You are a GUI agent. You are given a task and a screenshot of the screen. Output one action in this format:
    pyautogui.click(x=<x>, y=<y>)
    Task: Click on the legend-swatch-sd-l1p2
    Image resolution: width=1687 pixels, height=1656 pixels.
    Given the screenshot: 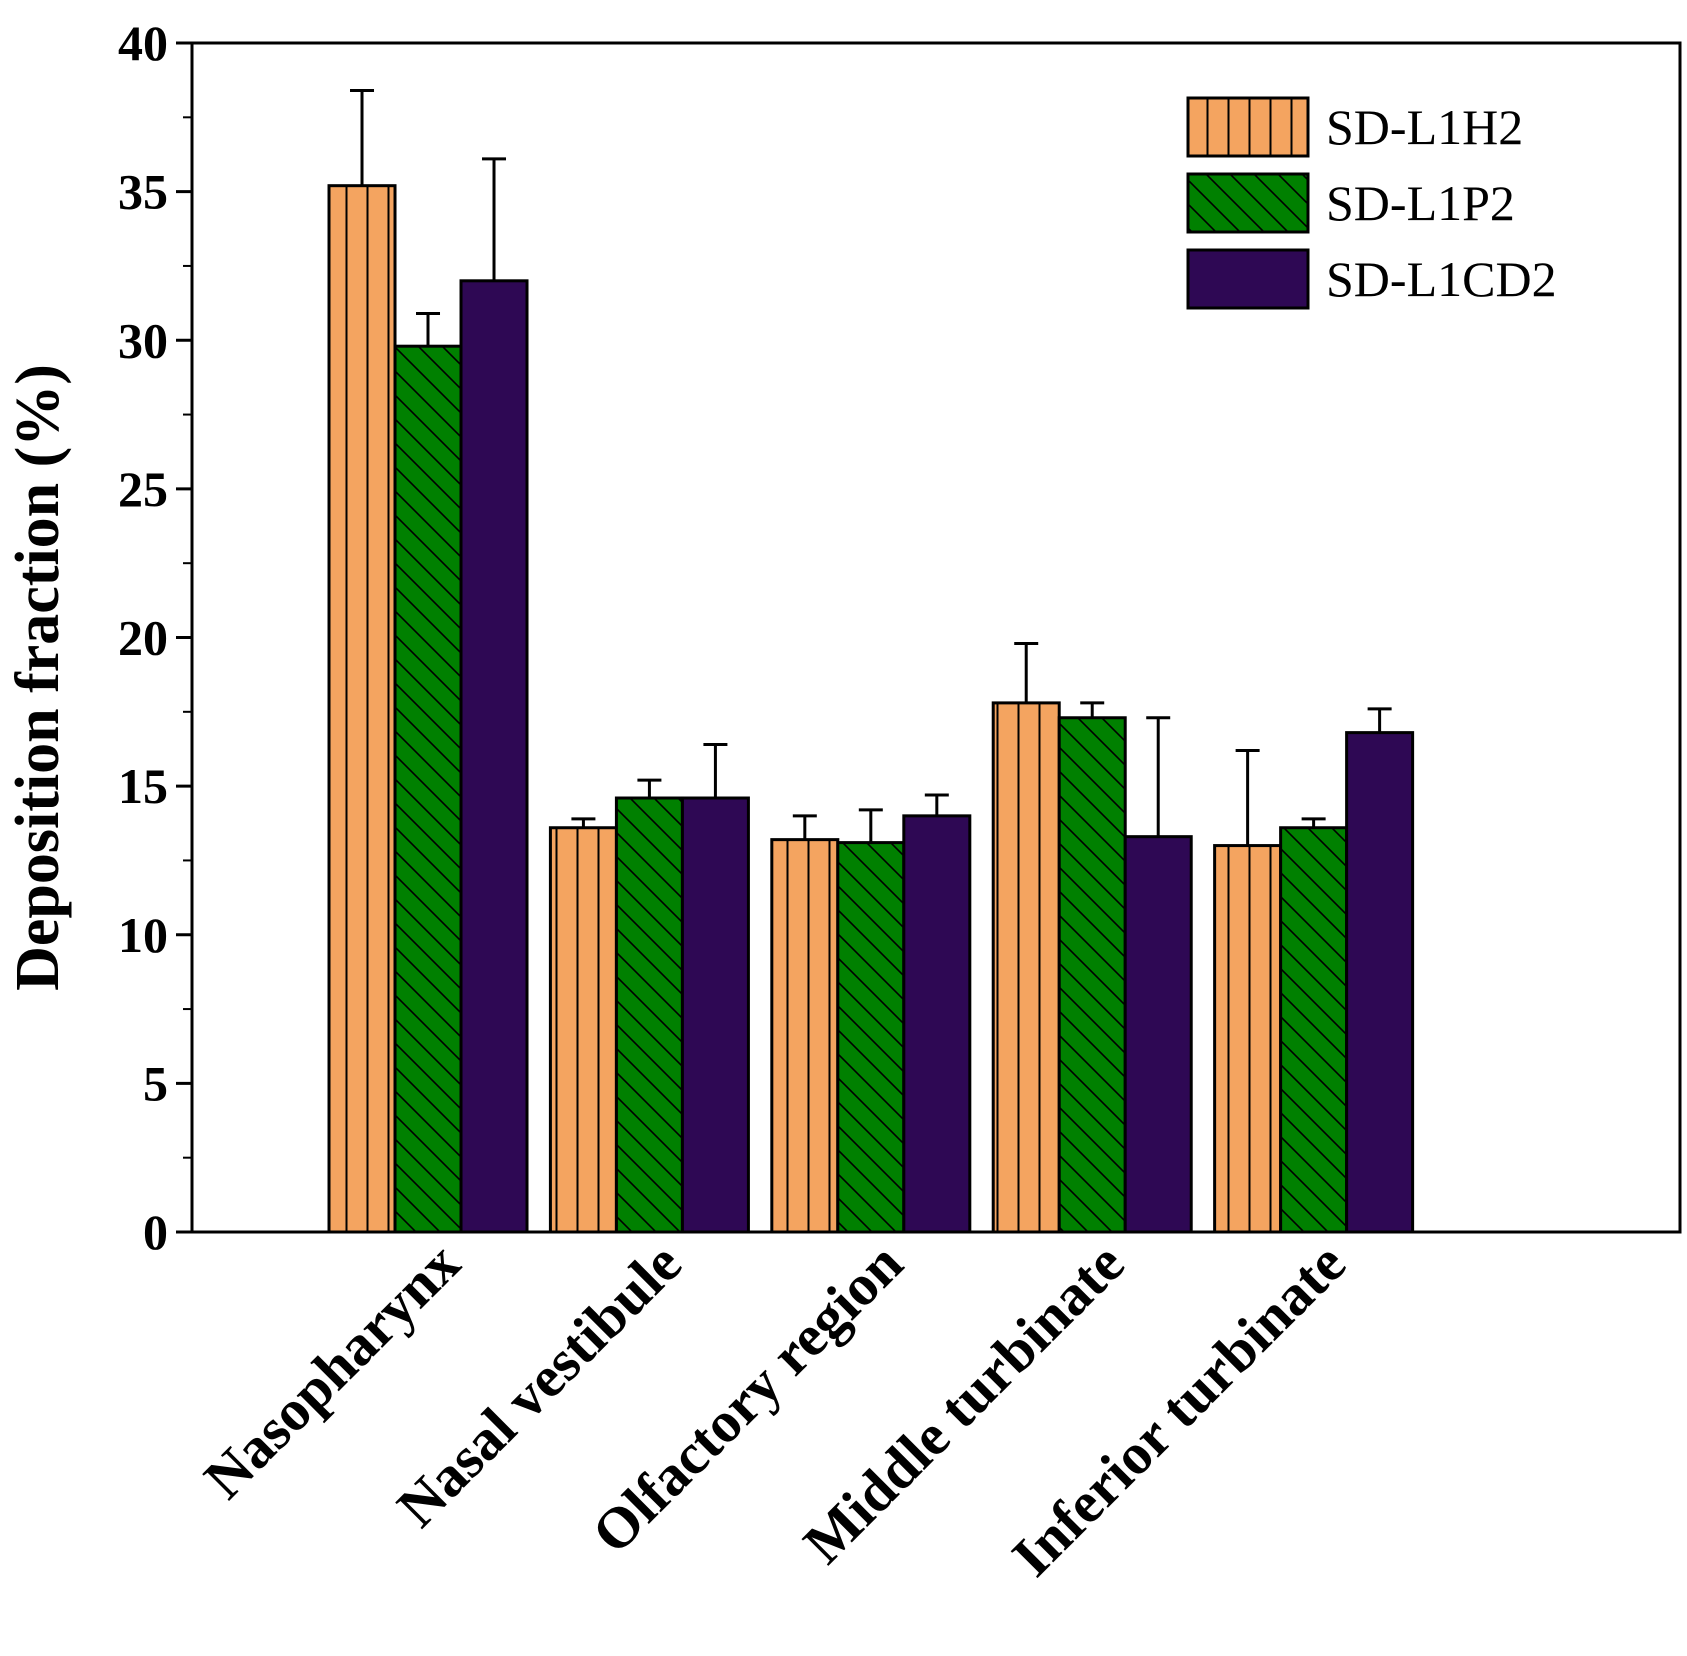 What is the action you would take?
    pyautogui.click(x=1248, y=203)
    